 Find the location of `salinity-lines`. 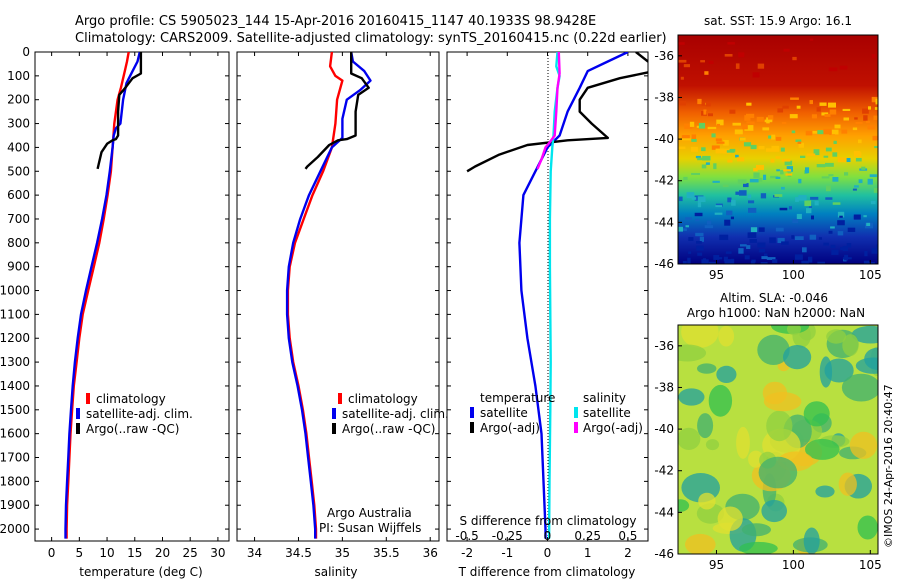

salinity-lines is located at coordinates (328, 295).